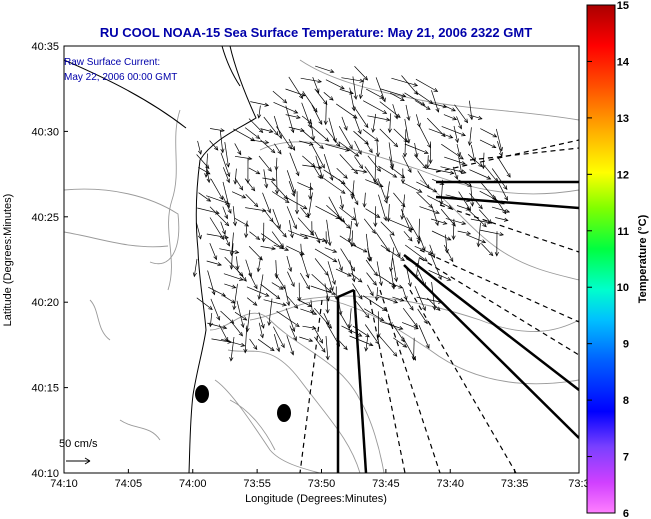 Image resolution: width=651 pixels, height=519 pixels. I want to click on x-tick-label: 73:55, so click(257, 484).